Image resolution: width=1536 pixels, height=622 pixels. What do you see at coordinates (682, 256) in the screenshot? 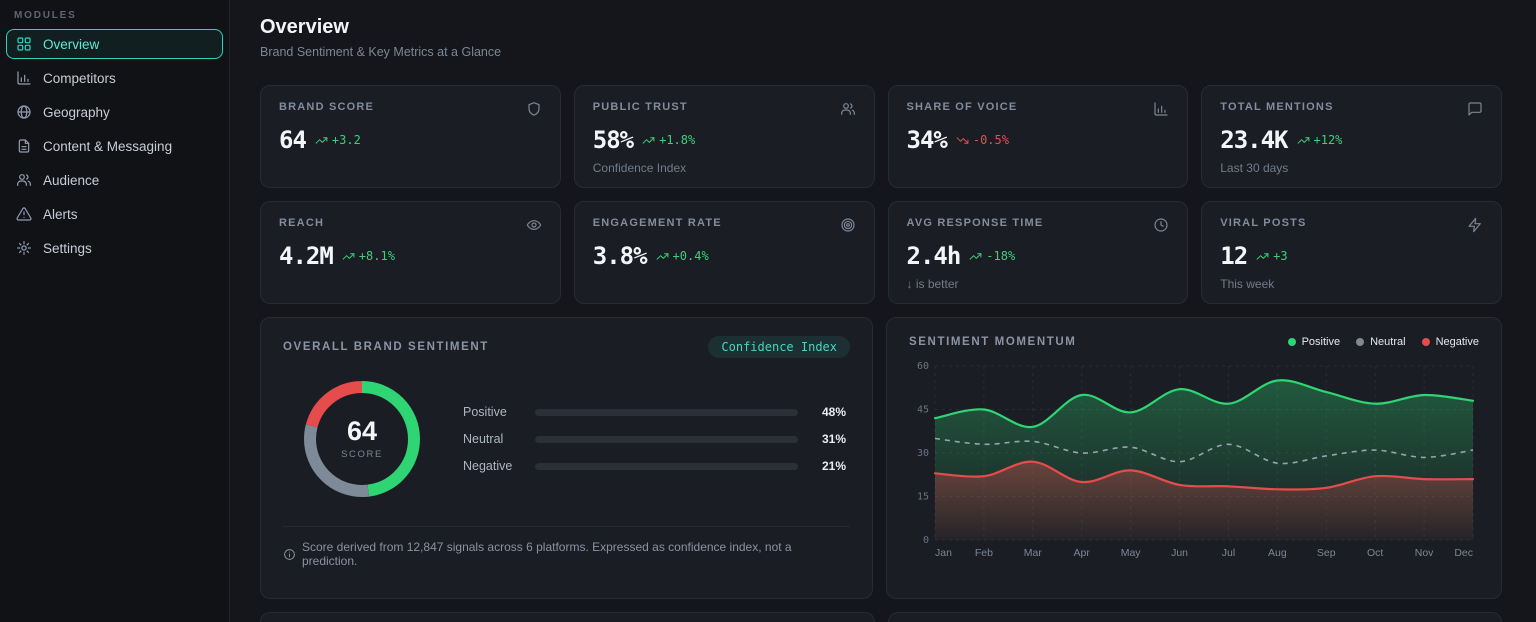
I see `kpi-trend: +0.4%` at bounding box center [682, 256].